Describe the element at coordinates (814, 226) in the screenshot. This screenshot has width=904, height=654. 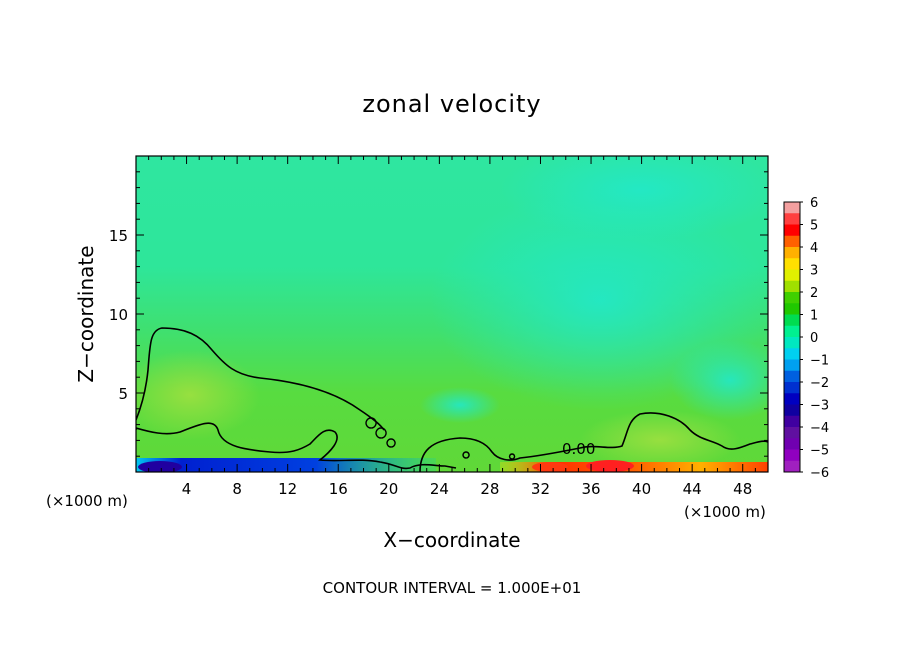
I see `colorbar-tick-label: 5` at that location.